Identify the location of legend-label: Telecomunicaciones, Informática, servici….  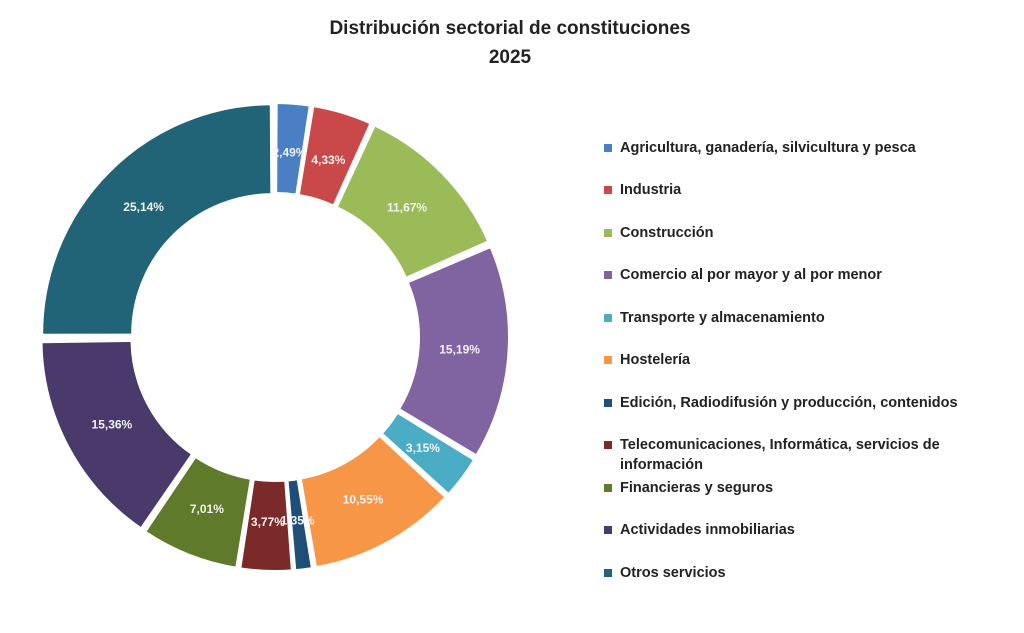
(780, 455).